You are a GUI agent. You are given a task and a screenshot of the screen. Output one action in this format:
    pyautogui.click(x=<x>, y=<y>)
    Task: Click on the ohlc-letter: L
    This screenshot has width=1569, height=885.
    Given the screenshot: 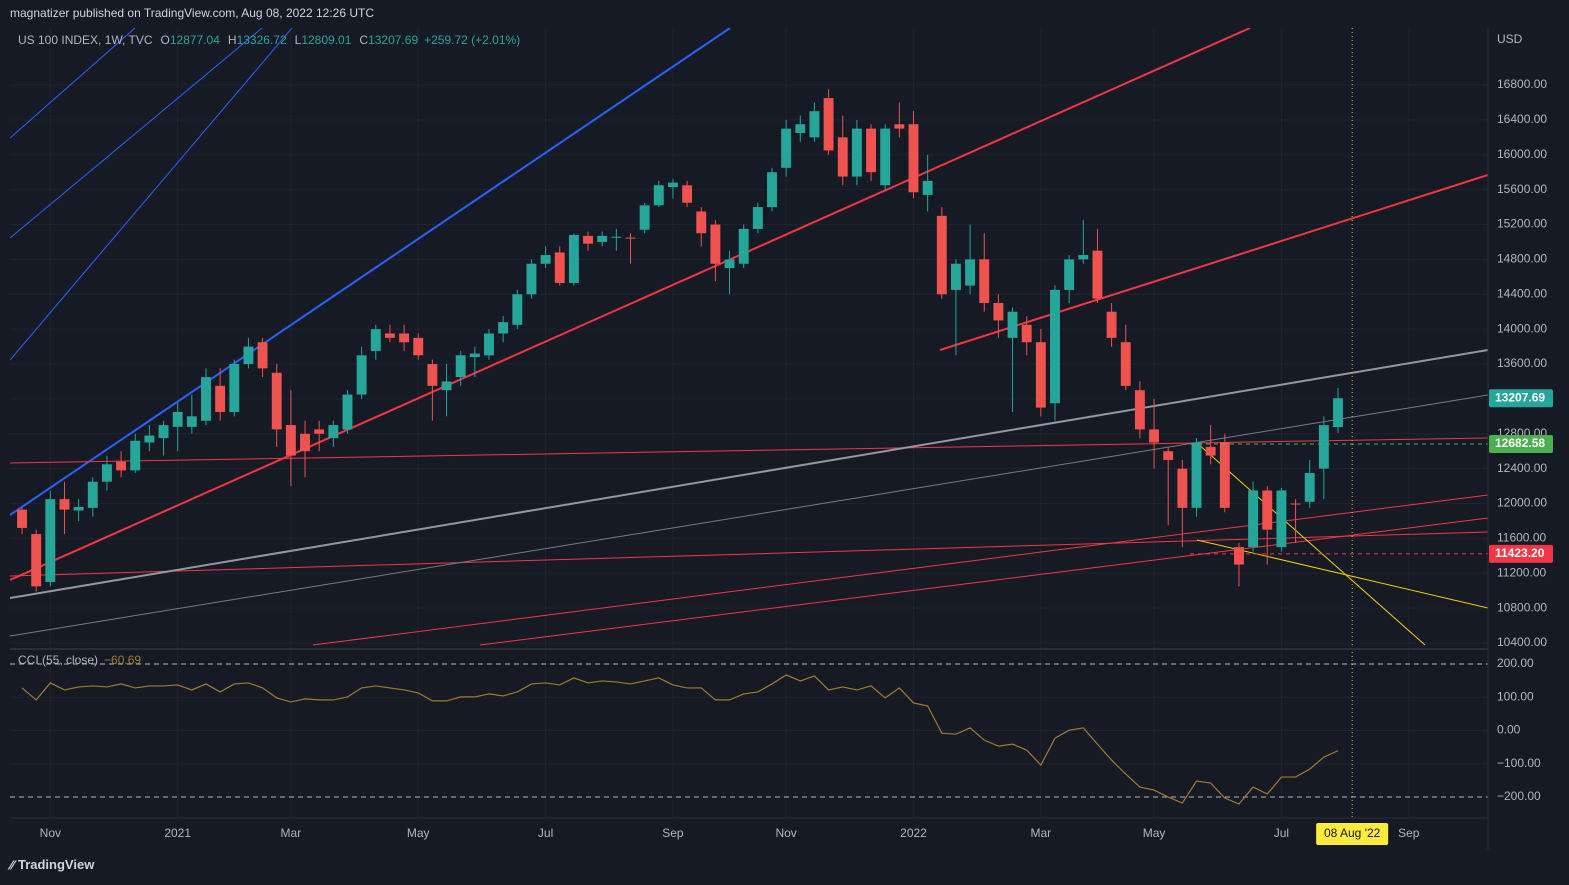 What is the action you would take?
    pyautogui.click(x=298, y=40)
    